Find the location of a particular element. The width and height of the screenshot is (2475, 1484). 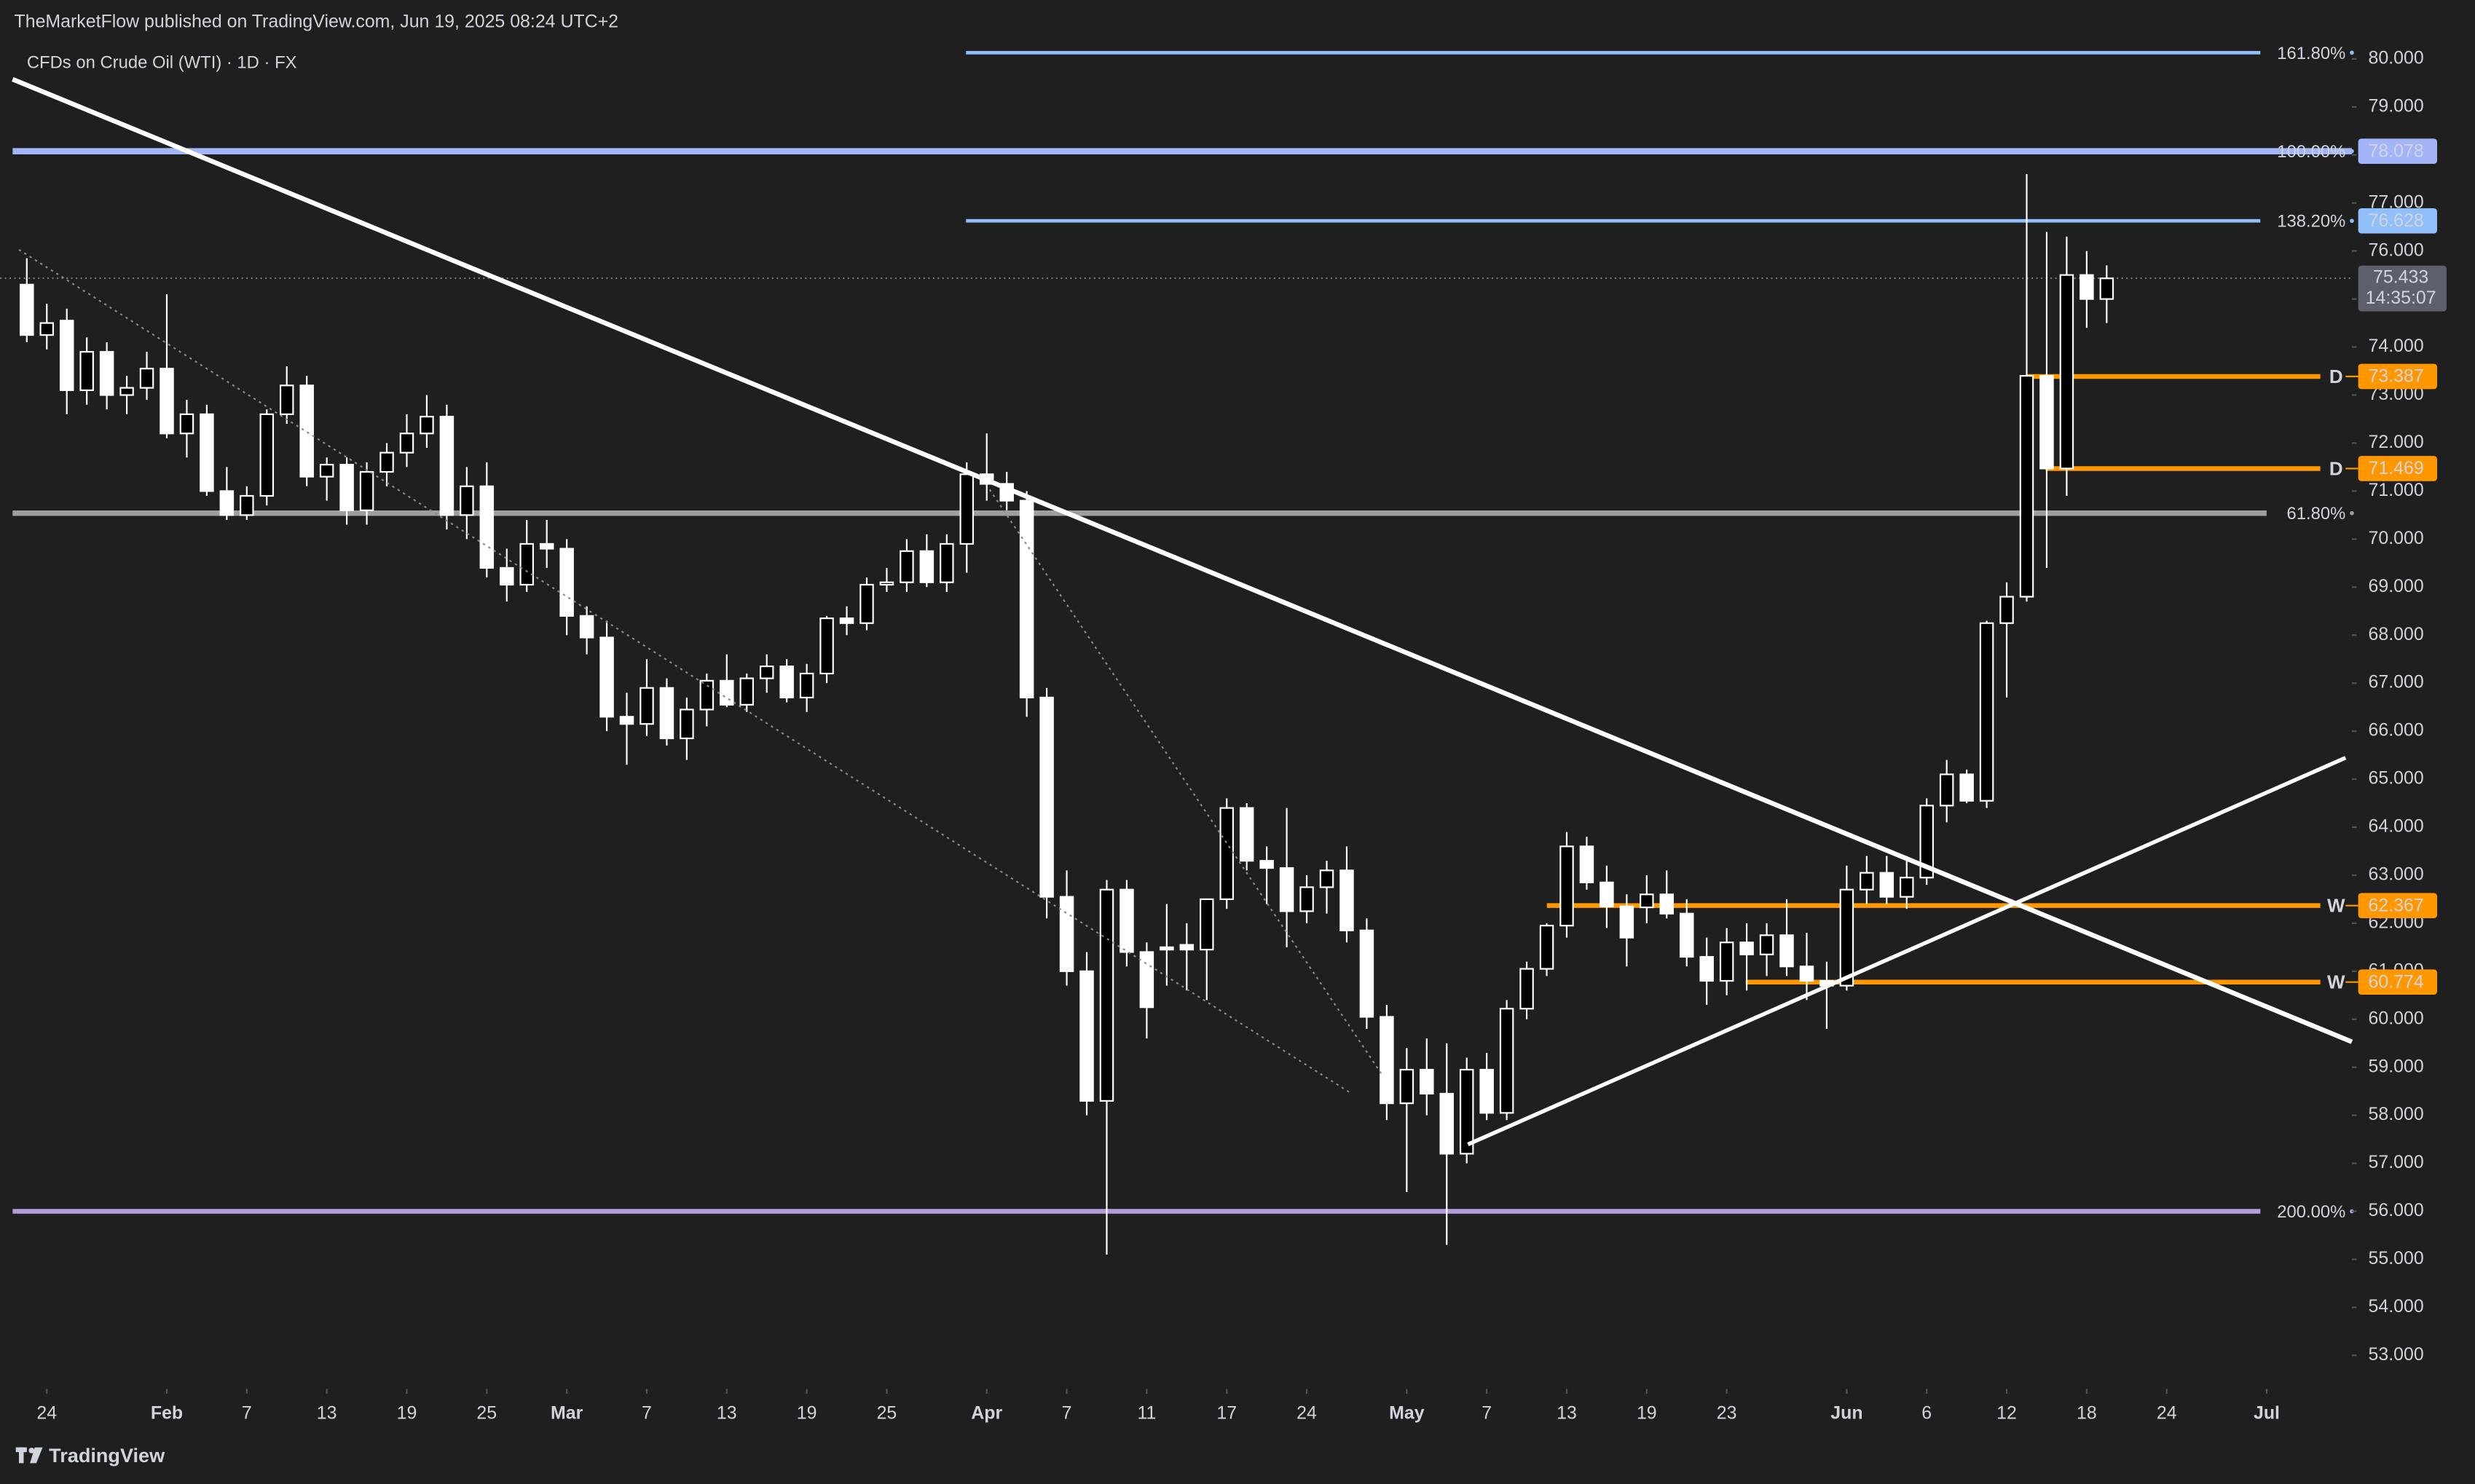

brand: TradingView is located at coordinates (107, 1455).